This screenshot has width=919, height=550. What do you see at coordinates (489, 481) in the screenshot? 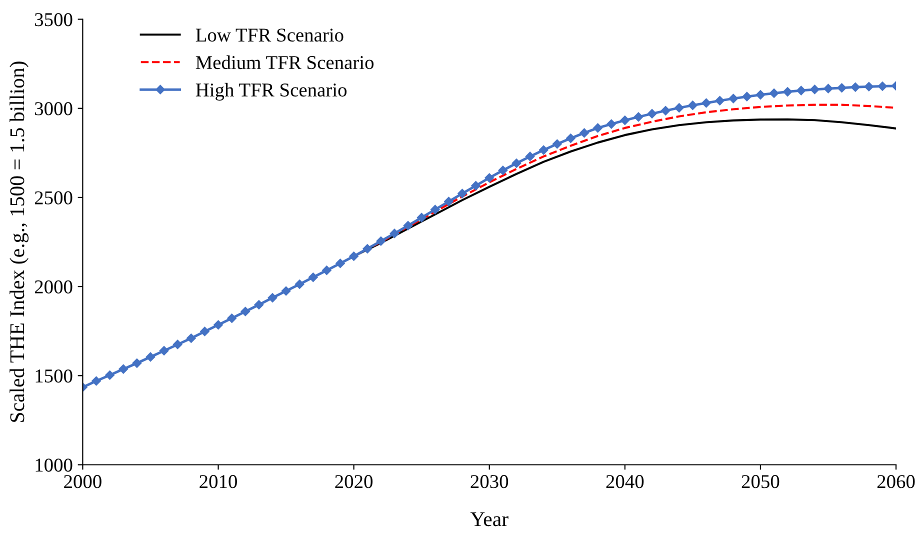
I see `x-tick-label: 2030` at bounding box center [489, 481].